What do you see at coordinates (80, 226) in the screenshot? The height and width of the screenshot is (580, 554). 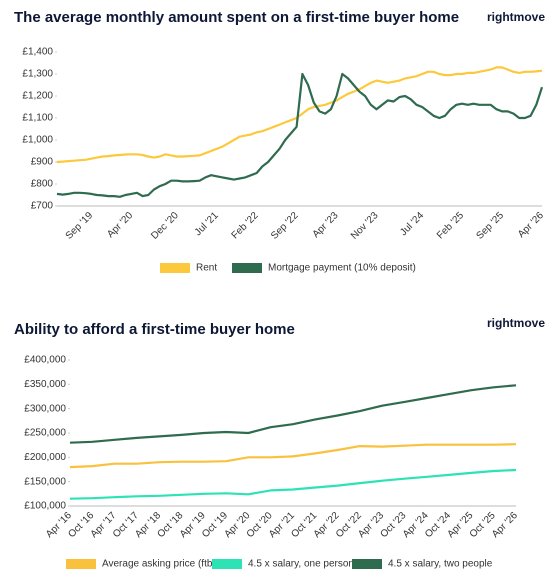 I see `x-tick-label: Sep '19` at bounding box center [80, 226].